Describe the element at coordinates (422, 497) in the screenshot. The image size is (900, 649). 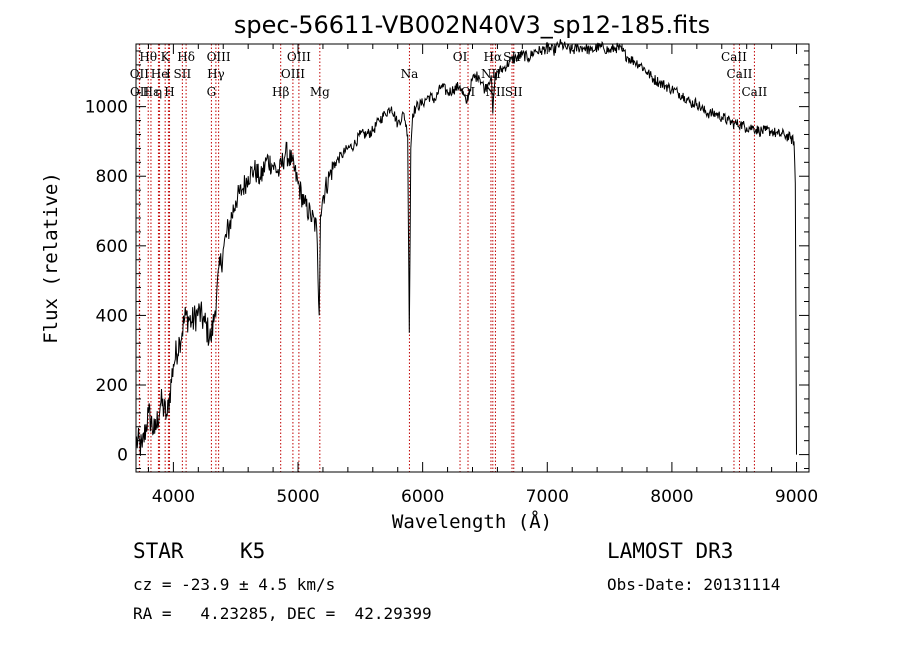
I see `x-tick-label: 6000` at that location.